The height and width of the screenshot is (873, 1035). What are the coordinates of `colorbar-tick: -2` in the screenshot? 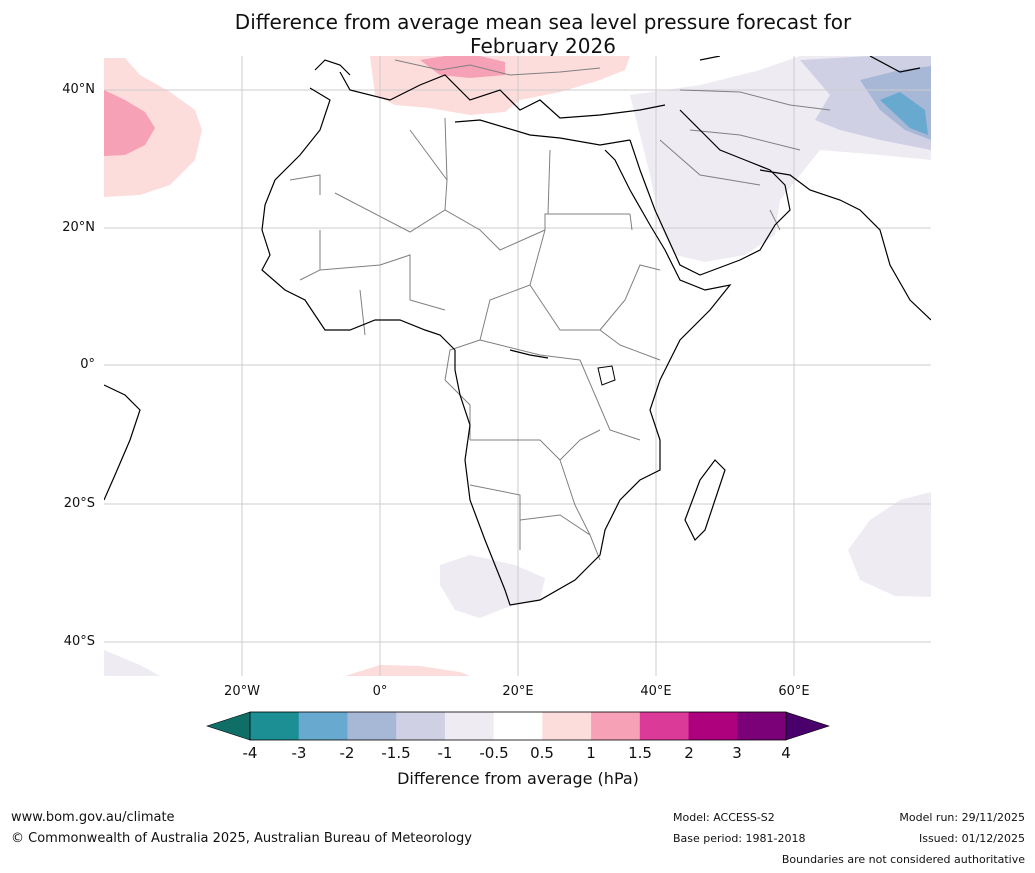 It's located at (347, 753).